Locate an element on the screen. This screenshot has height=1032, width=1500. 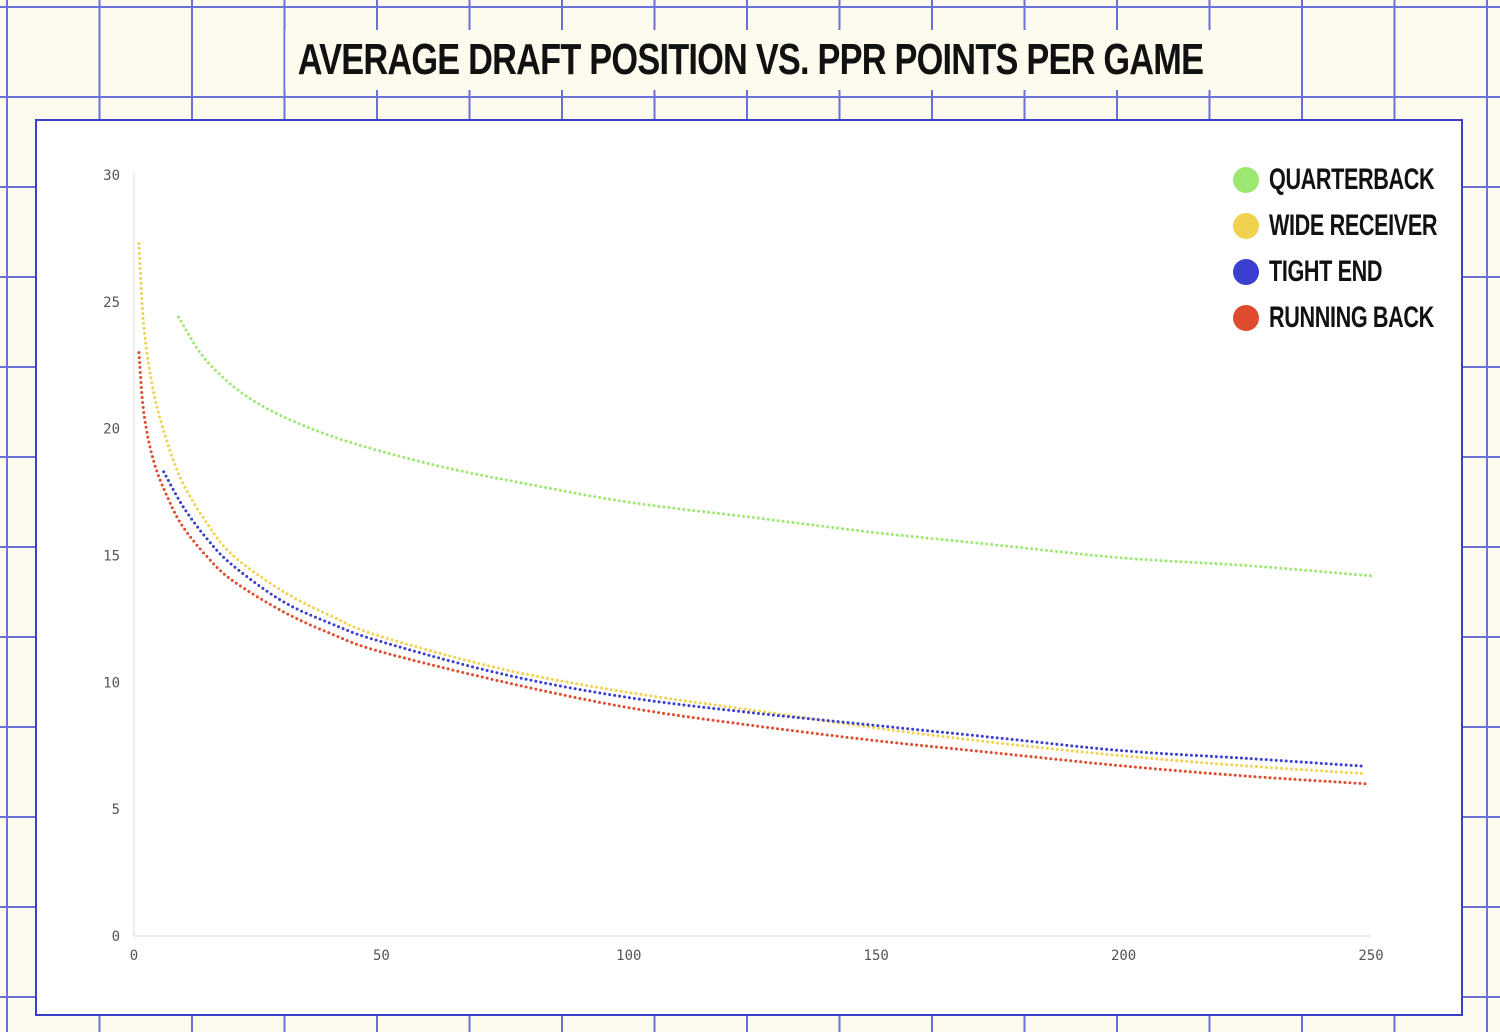
y-tick-label: 5 is located at coordinates (116, 810).